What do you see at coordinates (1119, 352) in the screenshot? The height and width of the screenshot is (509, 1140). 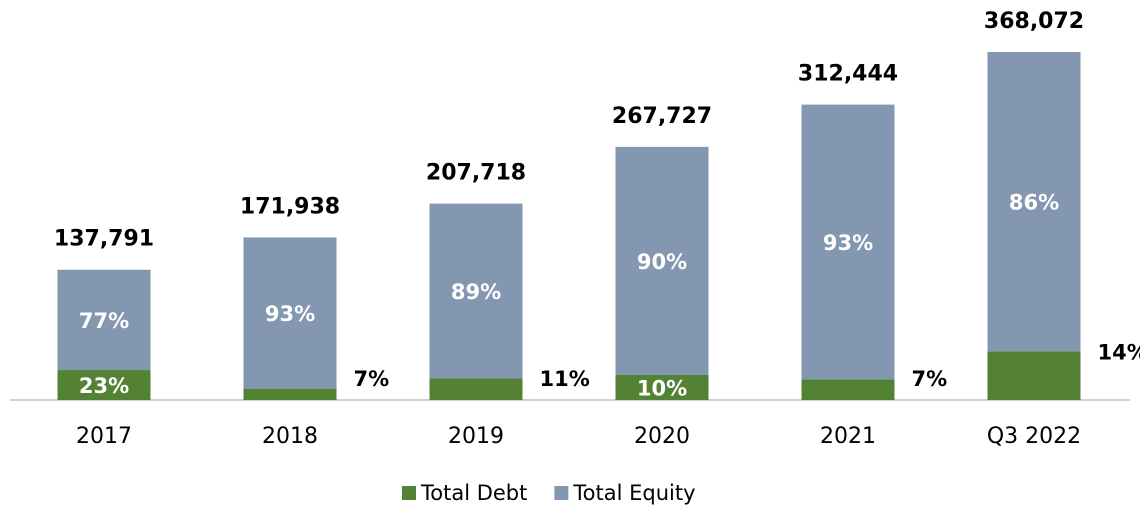 I see `data-label: 14%` at bounding box center [1119, 352].